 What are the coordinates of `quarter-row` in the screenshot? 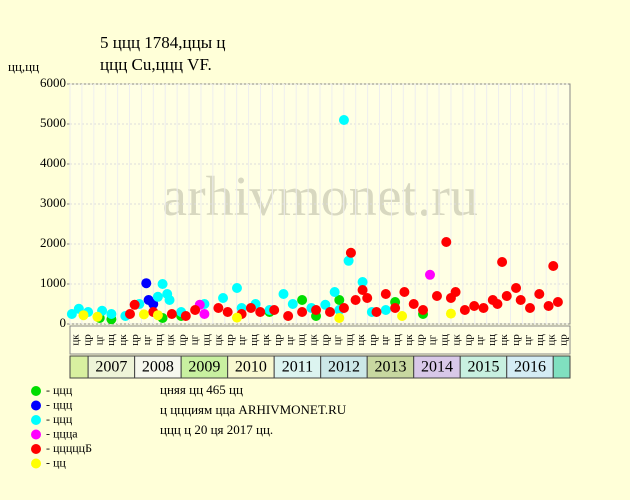 It's located at (320, 340).